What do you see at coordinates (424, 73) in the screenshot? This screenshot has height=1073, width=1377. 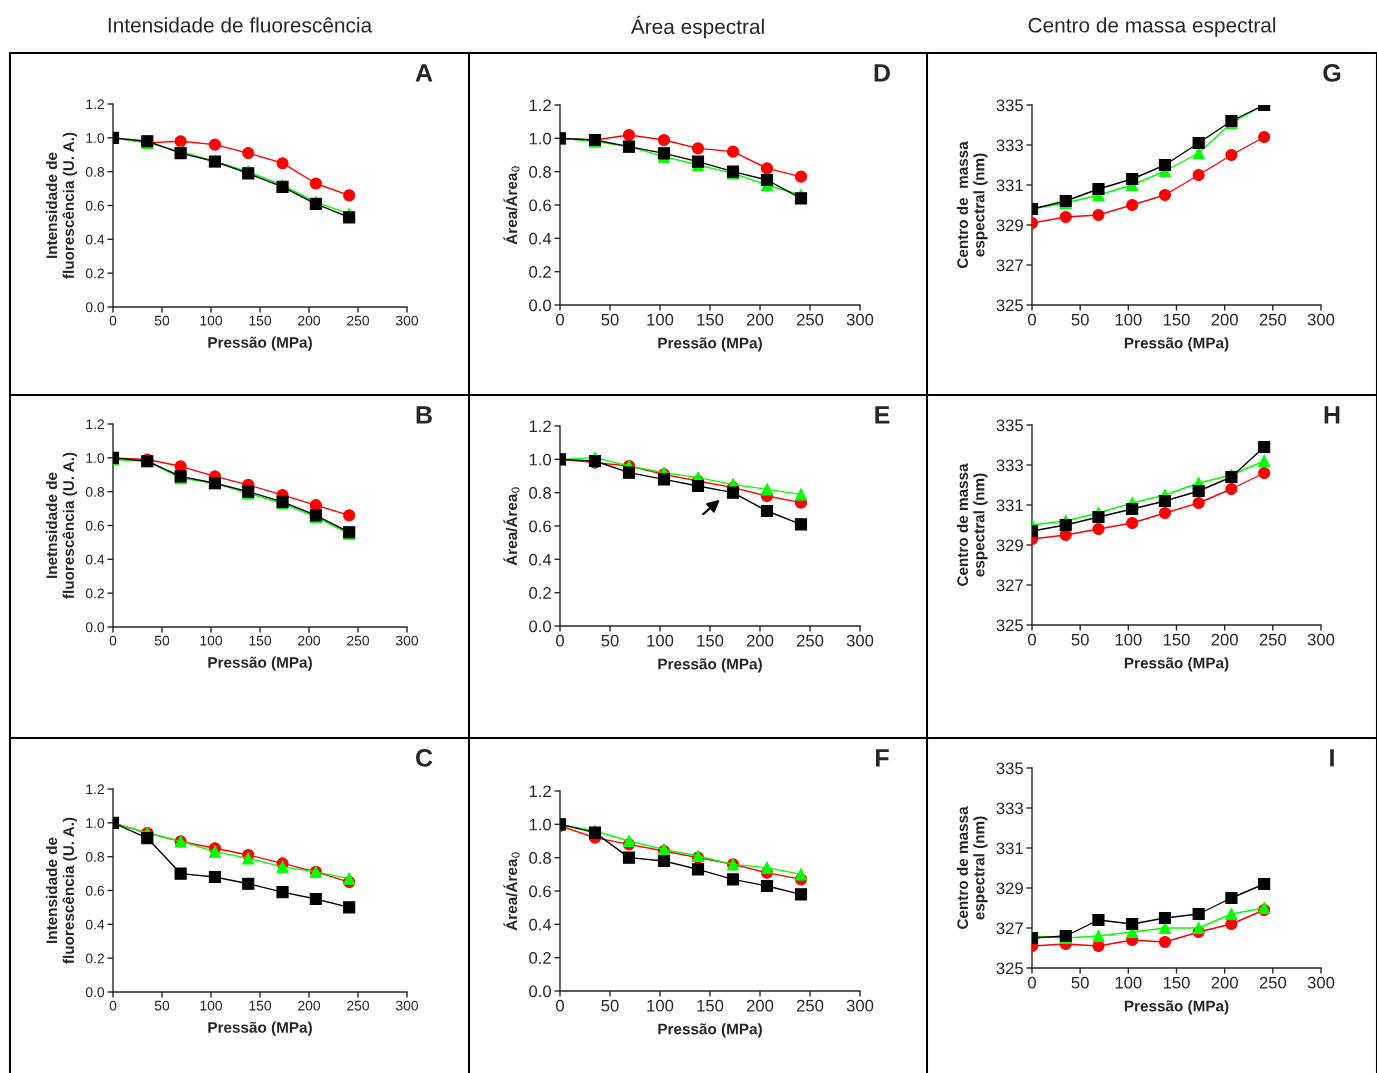 I see `text: A` at bounding box center [424, 73].